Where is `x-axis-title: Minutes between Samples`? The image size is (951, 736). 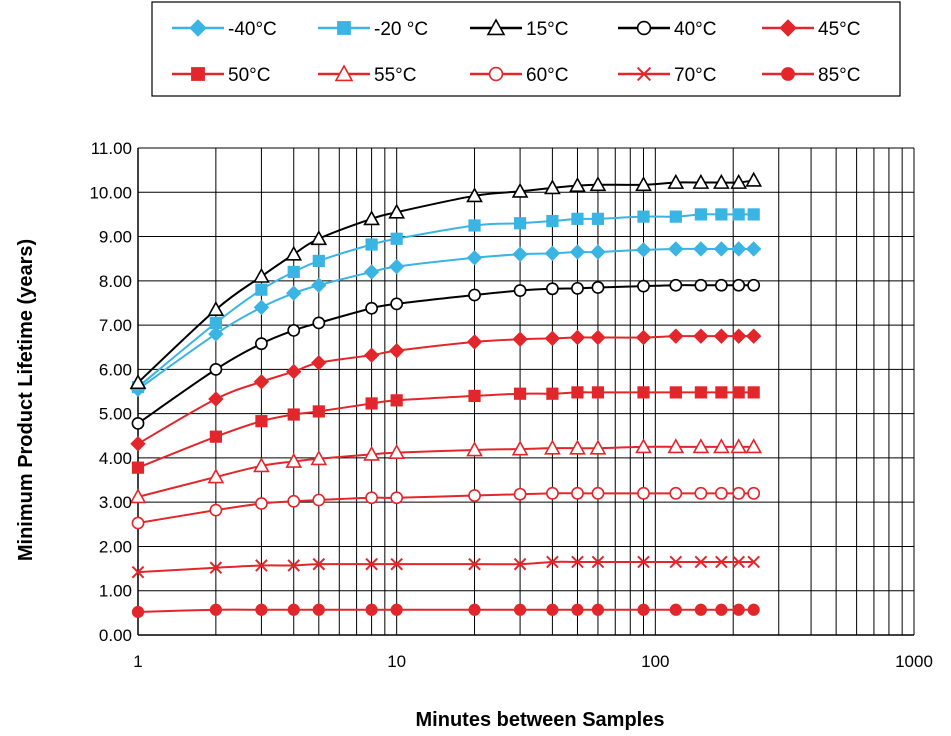
x-axis-title: Minutes between Samples is located at coordinates (540, 720).